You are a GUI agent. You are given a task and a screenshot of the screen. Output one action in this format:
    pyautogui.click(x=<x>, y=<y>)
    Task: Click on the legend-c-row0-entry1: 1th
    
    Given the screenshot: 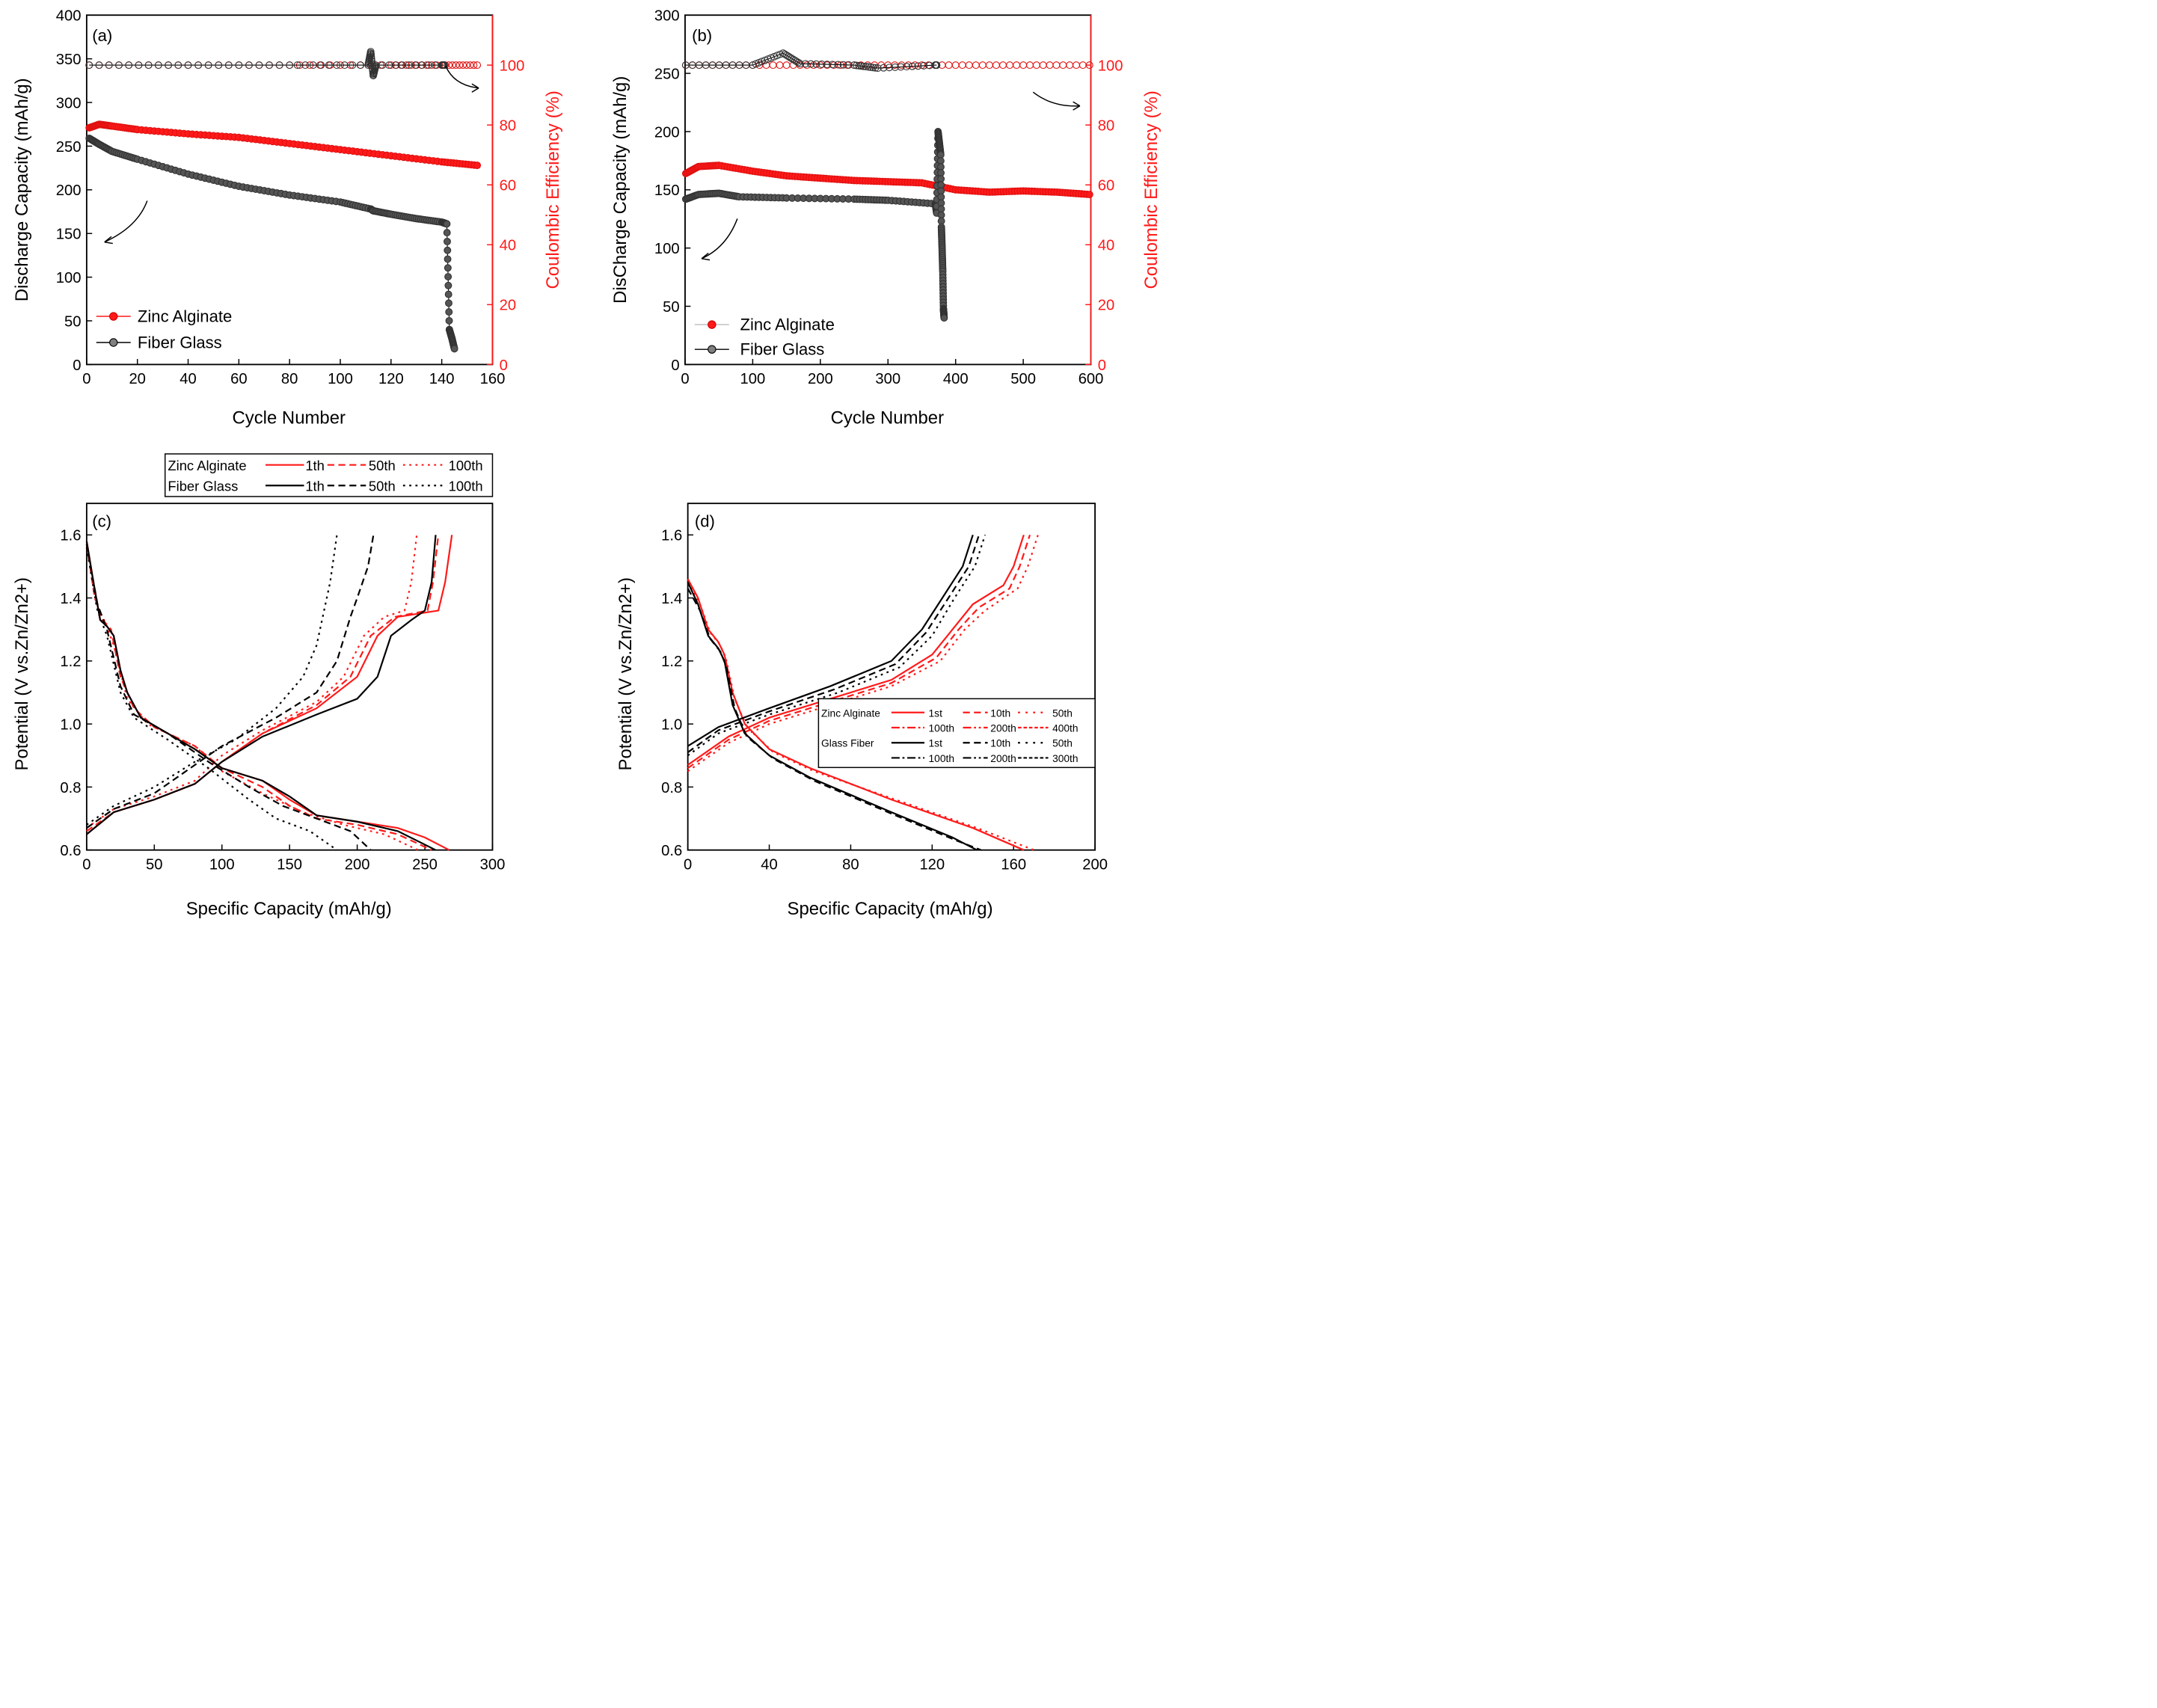 What is the action you would take?
    pyautogui.click(x=315, y=465)
    